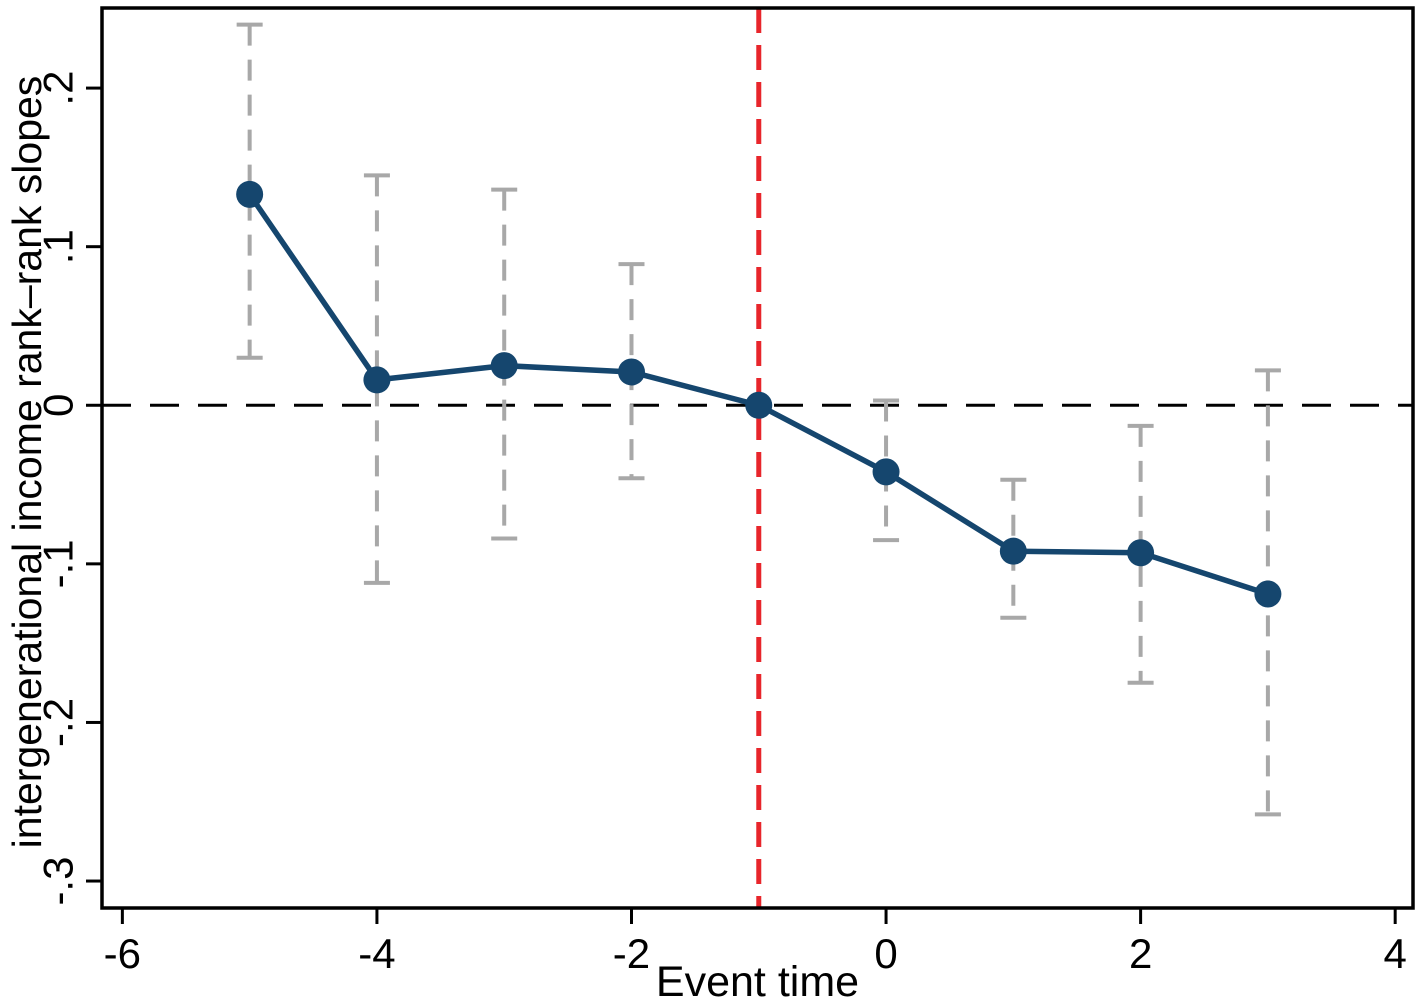  I want to click on y-axis-tick-label: 0, so click(58, 405).